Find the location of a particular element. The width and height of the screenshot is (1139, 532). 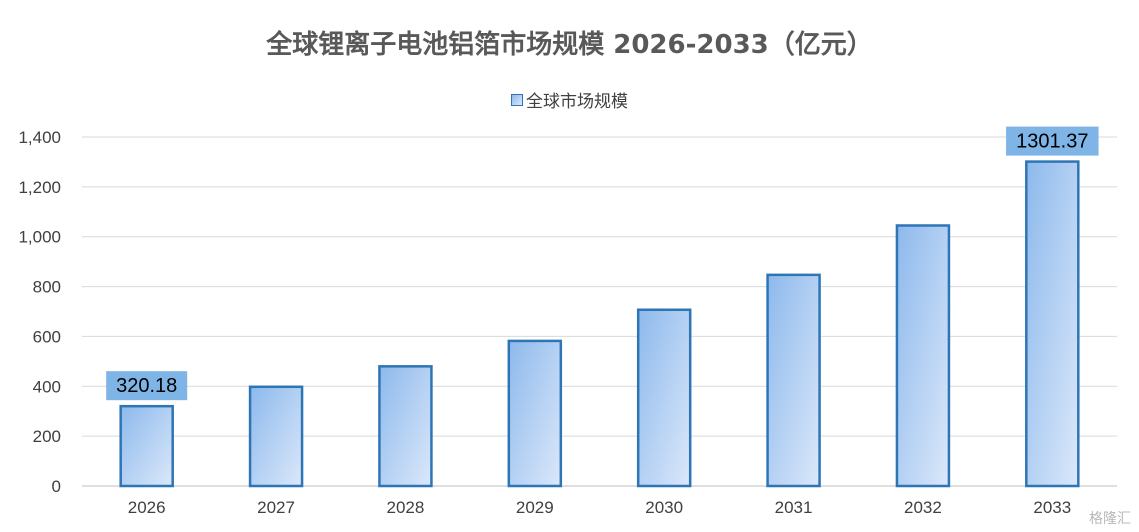

y-axis-ticks: 0 200 400 600 800 1,000 1,200 1,400 is located at coordinates (39, 312).